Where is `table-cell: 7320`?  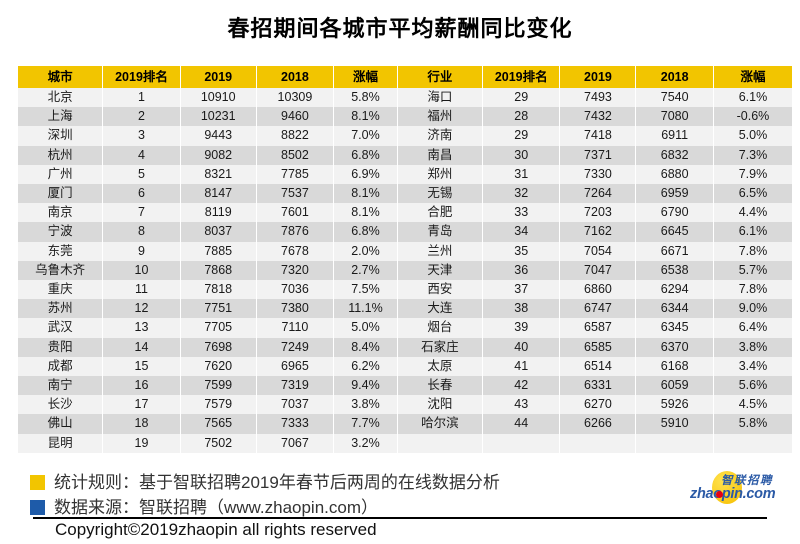
table-cell: 7320 is located at coordinates (295, 270).